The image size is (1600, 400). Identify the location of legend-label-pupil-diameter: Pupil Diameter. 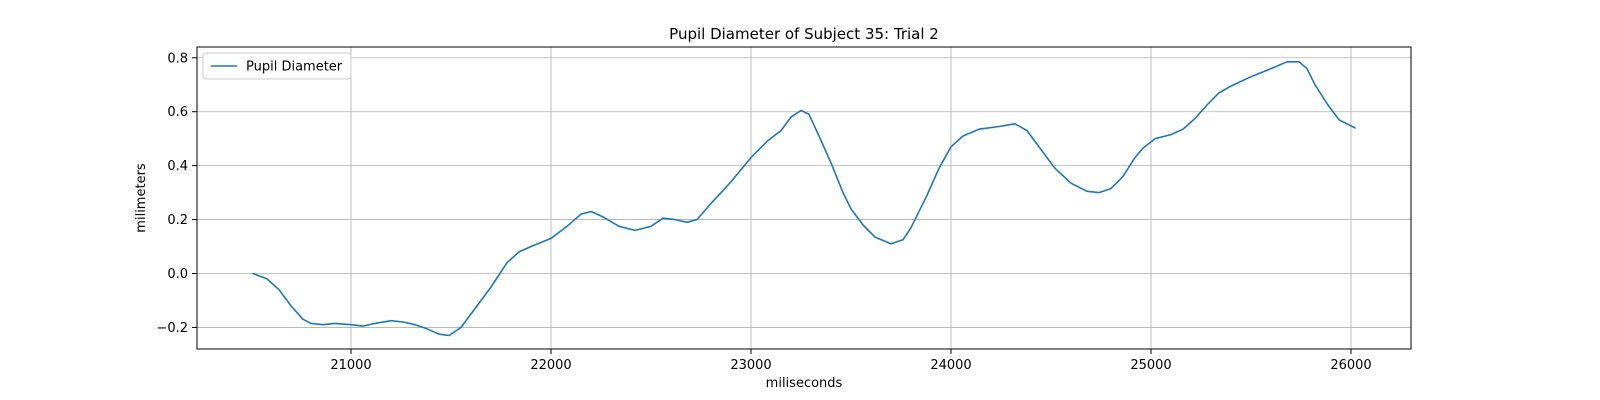
(294, 67).